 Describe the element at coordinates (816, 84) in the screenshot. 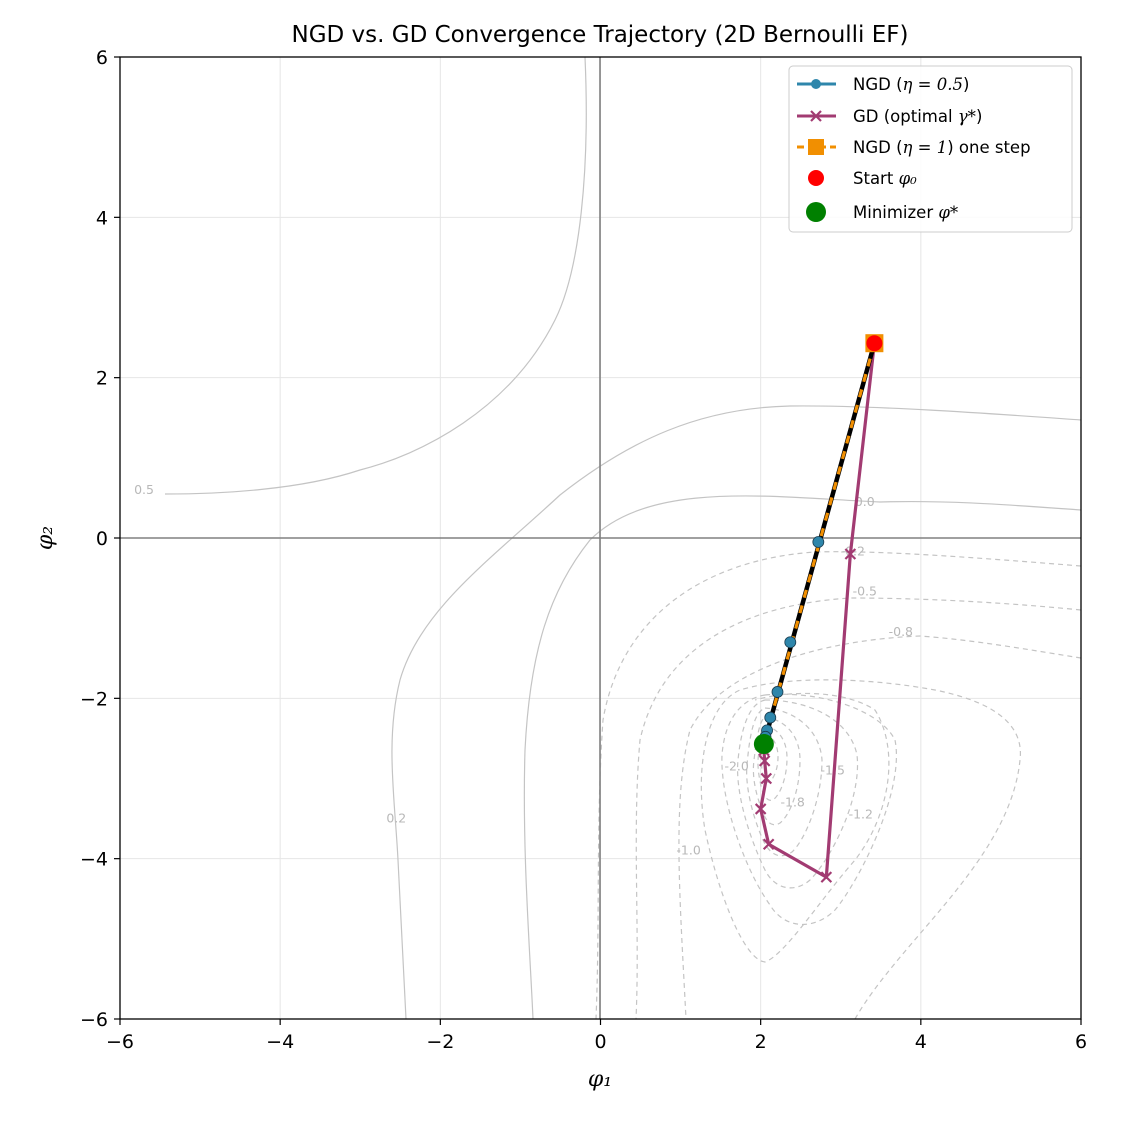

I see `legend-marker-ngd` at that location.